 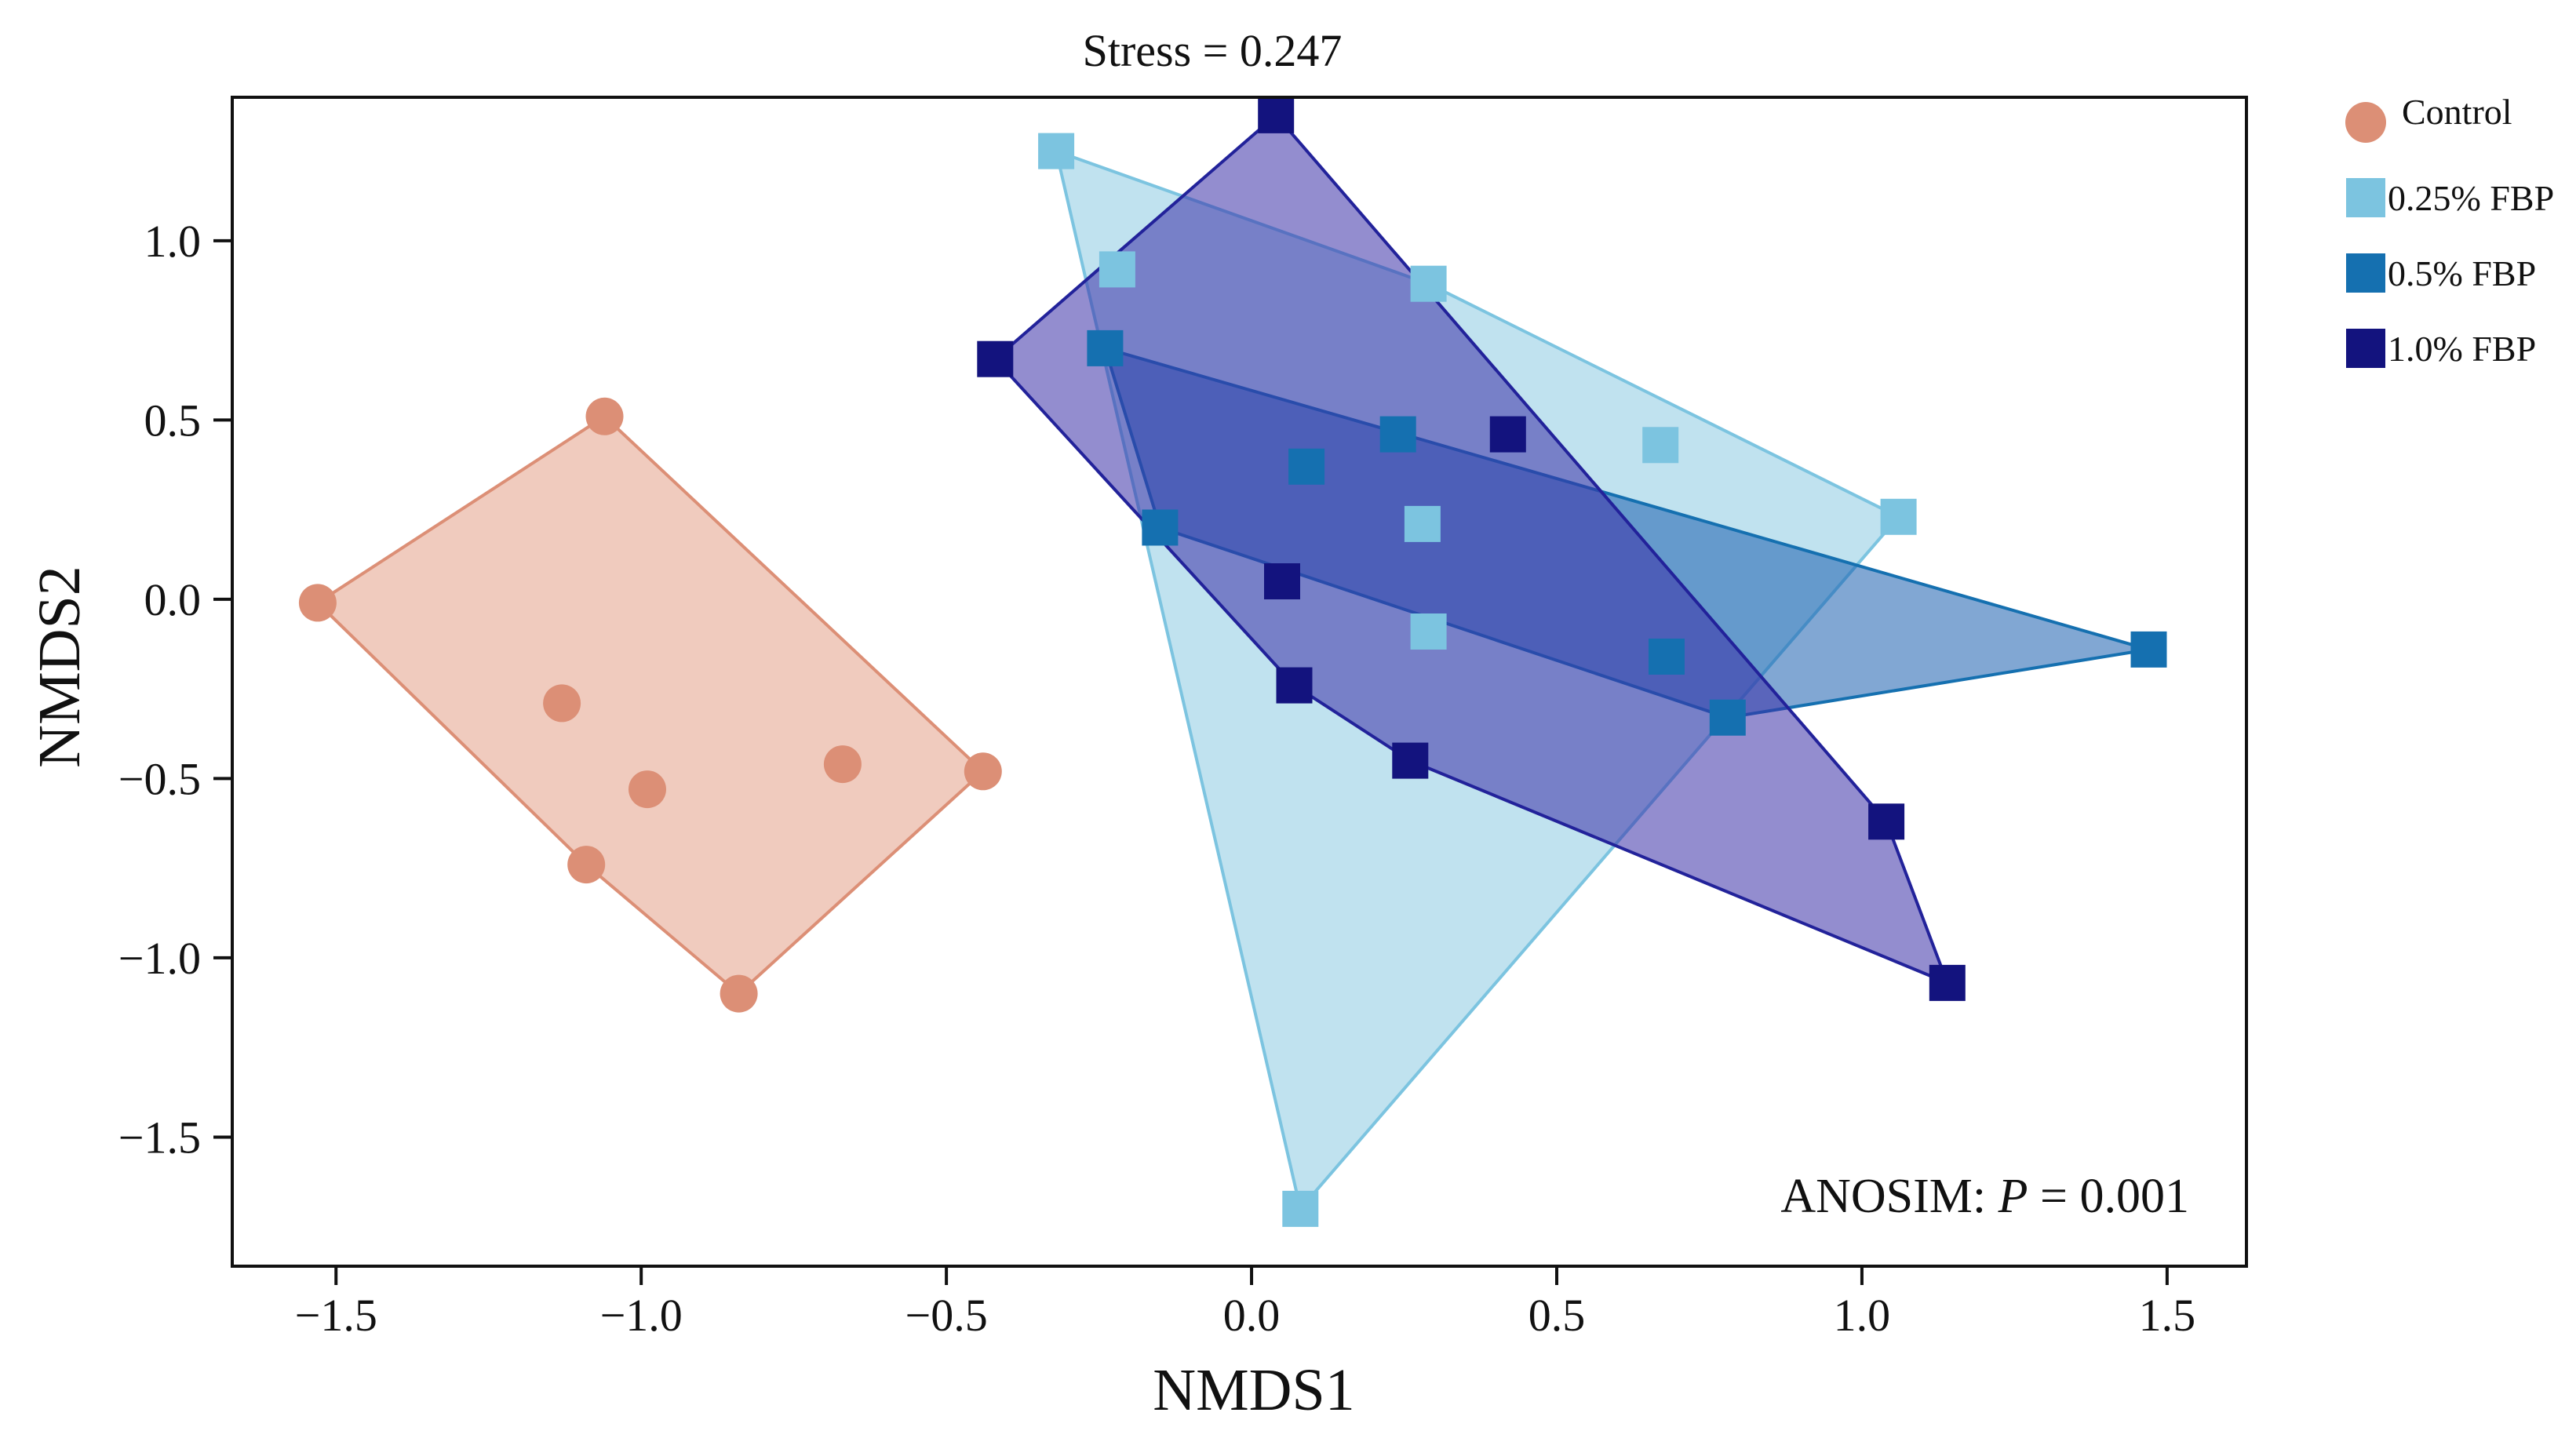 What do you see at coordinates (1213, 50) in the screenshot?
I see `chart-title: Stress = 0.247` at bounding box center [1213, 50].